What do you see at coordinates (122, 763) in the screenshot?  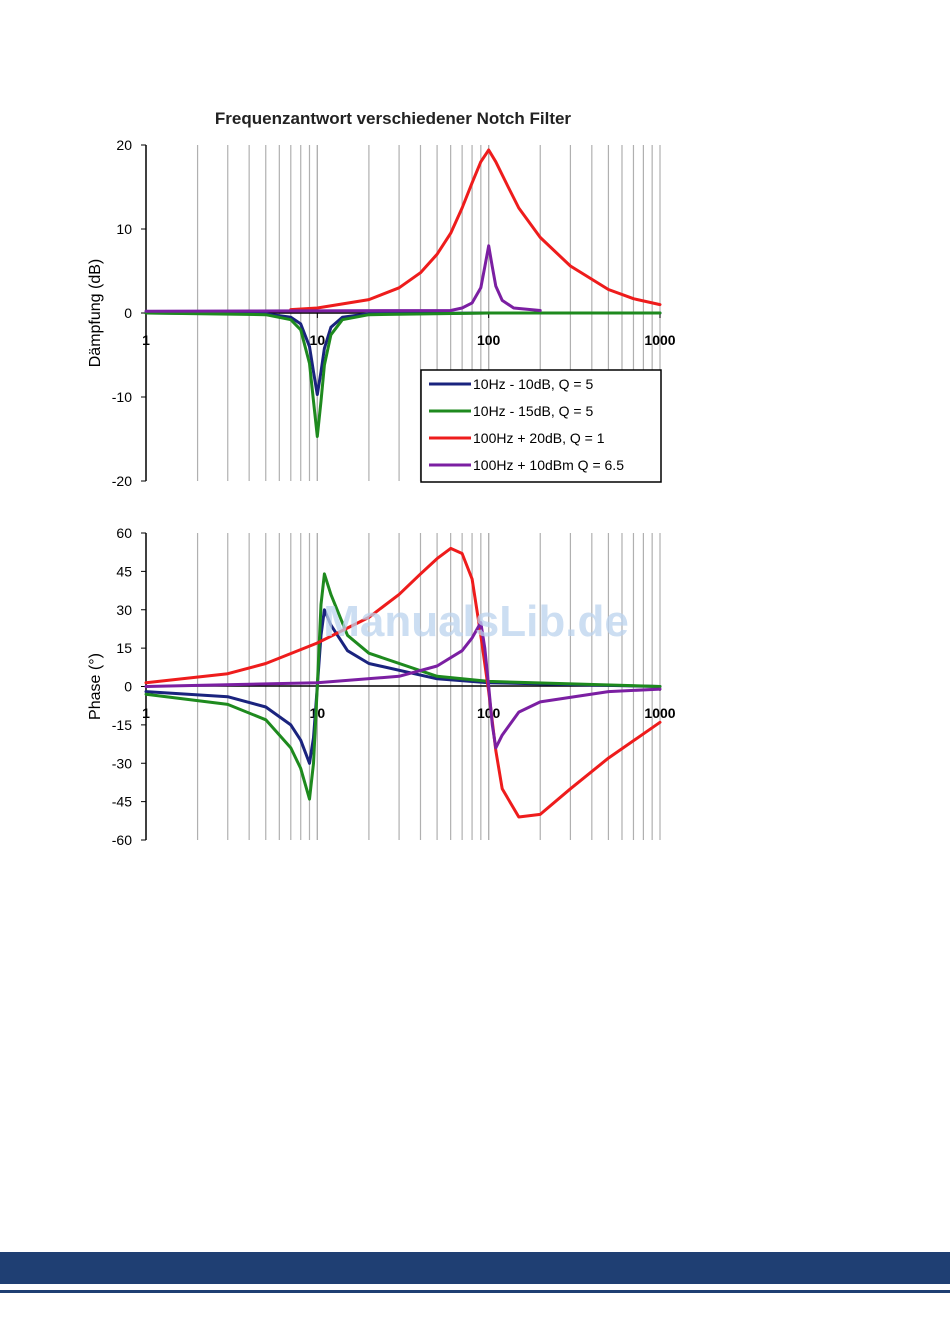 I see `y-tick-label: -30` at bounding box center [122, 763].